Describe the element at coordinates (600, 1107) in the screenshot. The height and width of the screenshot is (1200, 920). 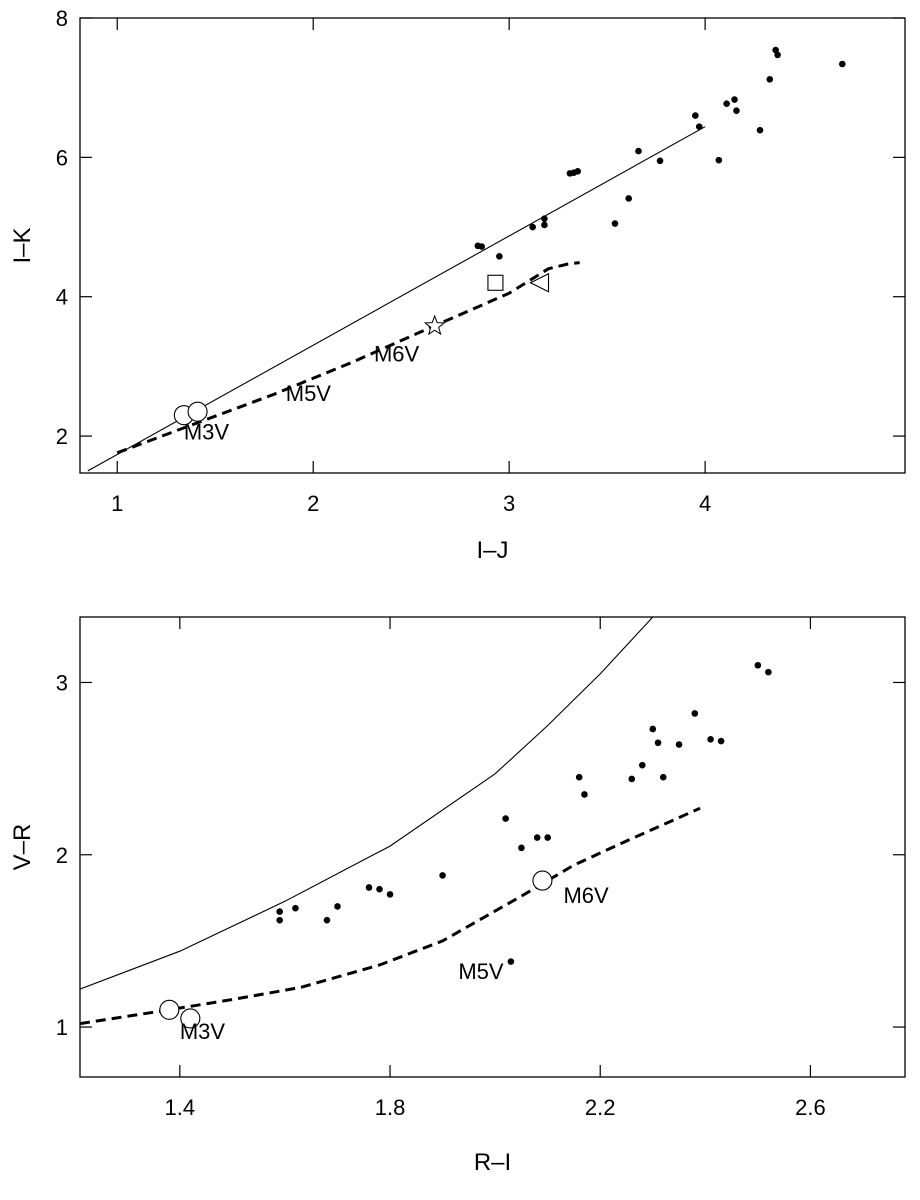
I see `x-tick-label: 2.2` at that location.